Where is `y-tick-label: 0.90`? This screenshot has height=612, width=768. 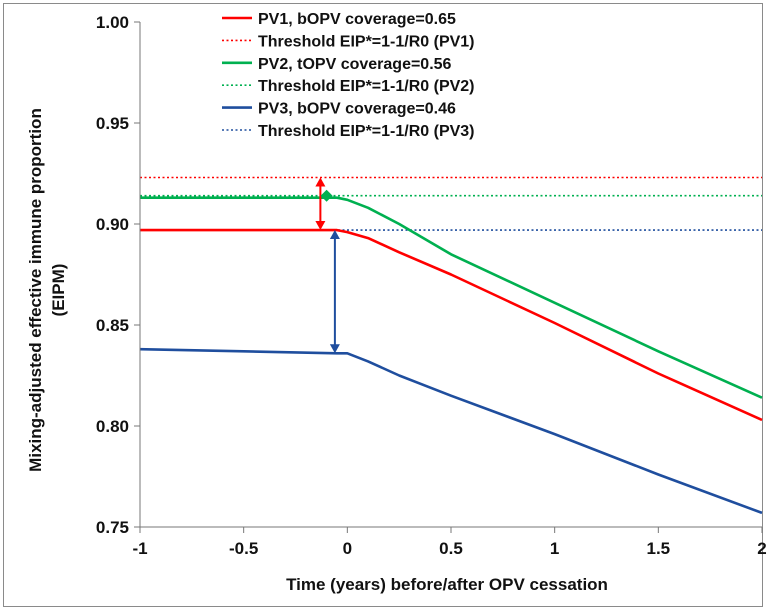 y-tick-label: 0.90 is located at coordinates (112, 224).